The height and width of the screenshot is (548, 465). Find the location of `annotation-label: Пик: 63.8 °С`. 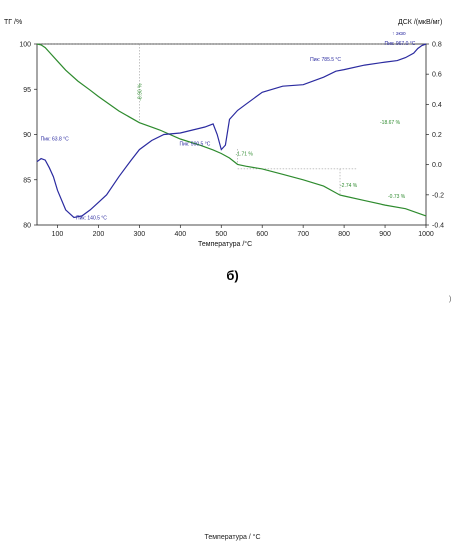

annotation-label: Пик: 63.8 °С is located at coordinates (55, 140).